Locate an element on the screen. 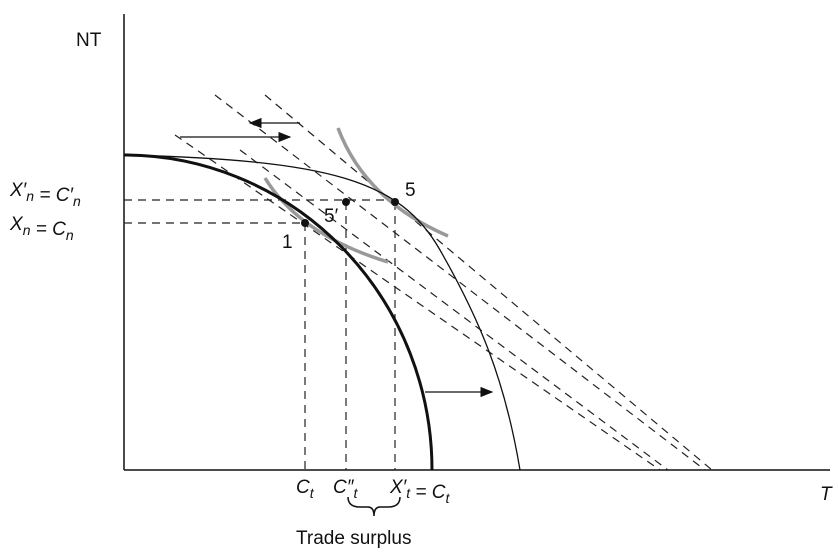  axis-label: X′n = C′n is located at coordinates (45, 194).